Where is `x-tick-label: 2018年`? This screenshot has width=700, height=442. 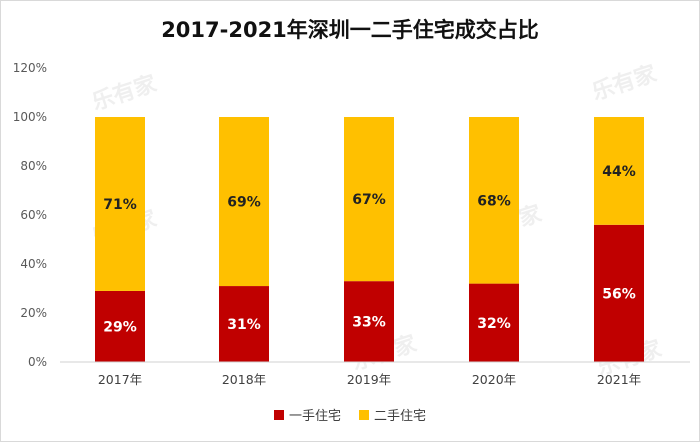
x-tick-label: 2018年 is located at coordinates (244, 379).